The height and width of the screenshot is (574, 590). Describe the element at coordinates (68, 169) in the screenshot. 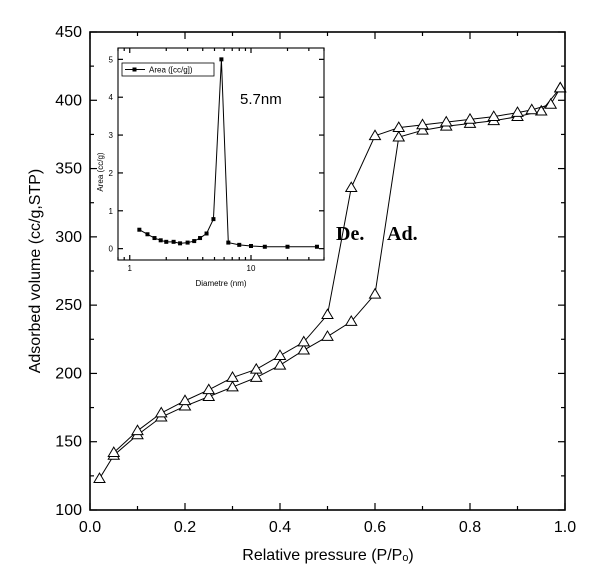

I see `main-y-tick-label: 350` at that location.